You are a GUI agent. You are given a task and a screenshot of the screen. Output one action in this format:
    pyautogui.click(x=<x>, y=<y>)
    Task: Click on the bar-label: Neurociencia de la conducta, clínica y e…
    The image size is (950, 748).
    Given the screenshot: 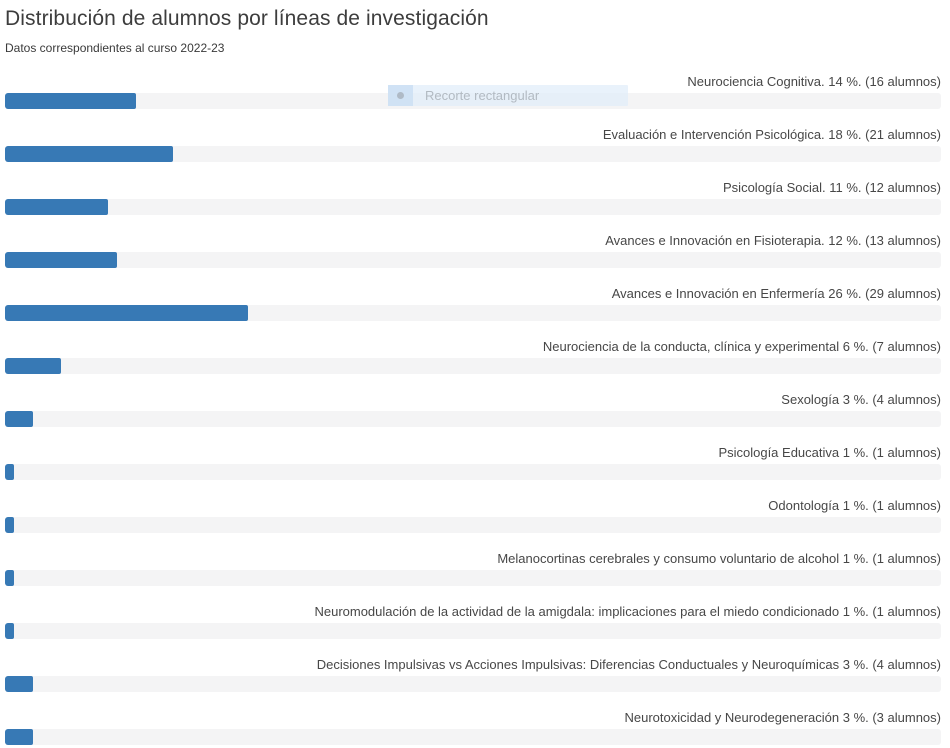 What is the action you would take?
    pyautogui.click(x=741, y=346)
    